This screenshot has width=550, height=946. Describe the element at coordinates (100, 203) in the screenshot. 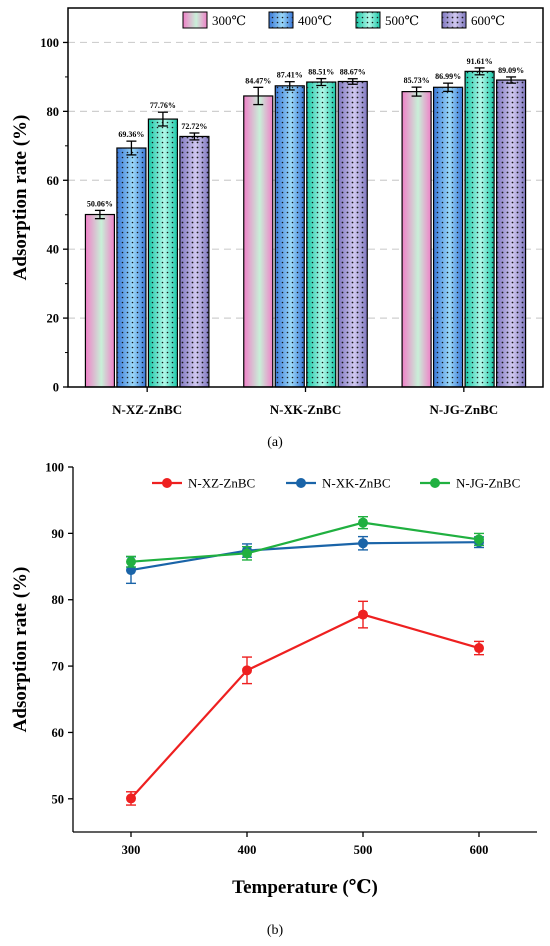

I see `data-label: 50.06%` at that location.